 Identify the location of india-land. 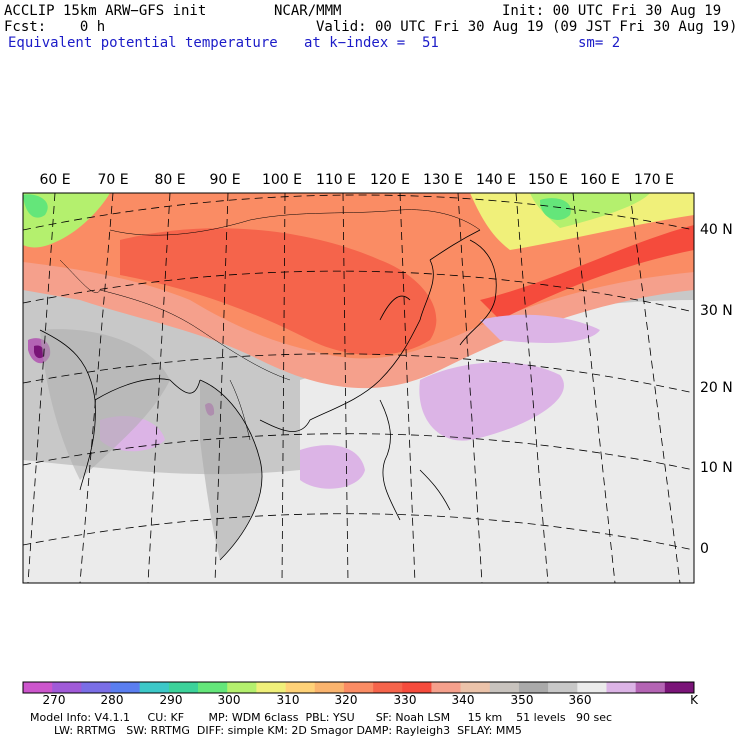
(105, 404).